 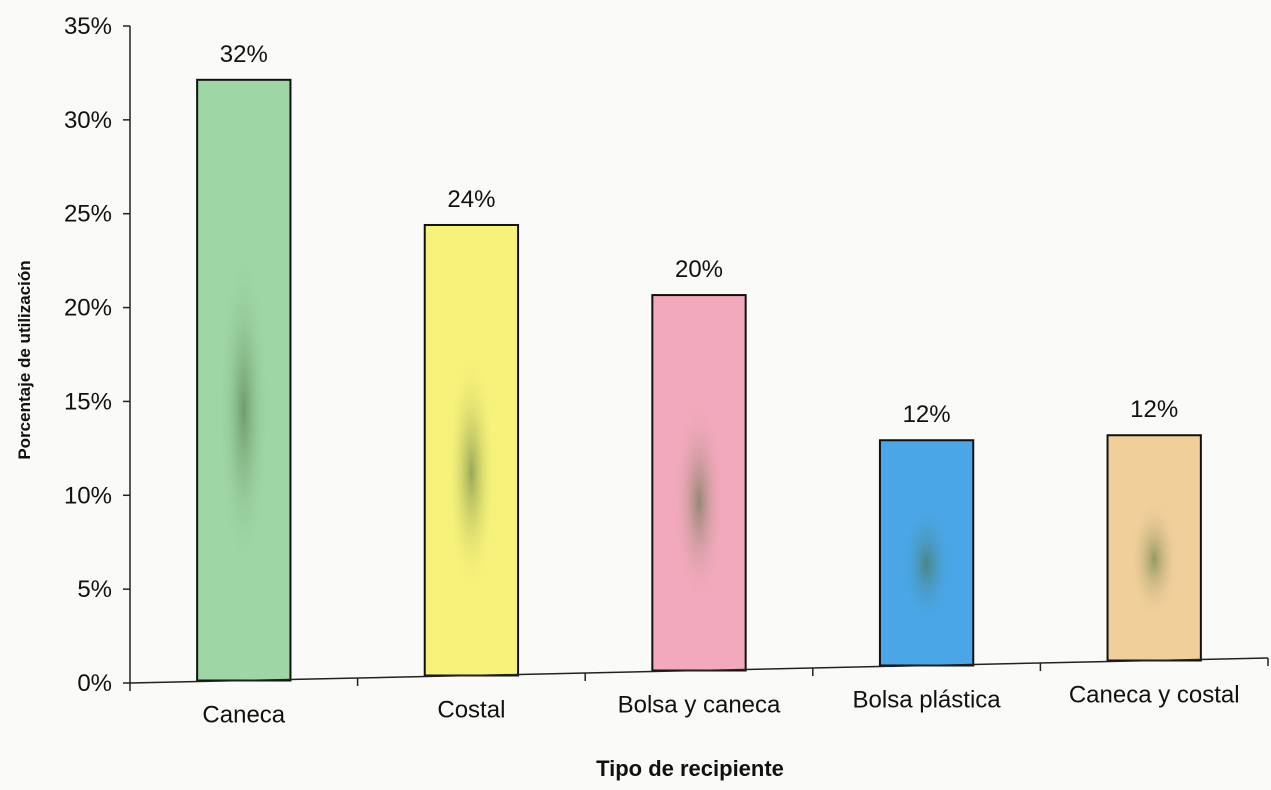 I want to click on data-label: 32%, so click(x=244, y=54).